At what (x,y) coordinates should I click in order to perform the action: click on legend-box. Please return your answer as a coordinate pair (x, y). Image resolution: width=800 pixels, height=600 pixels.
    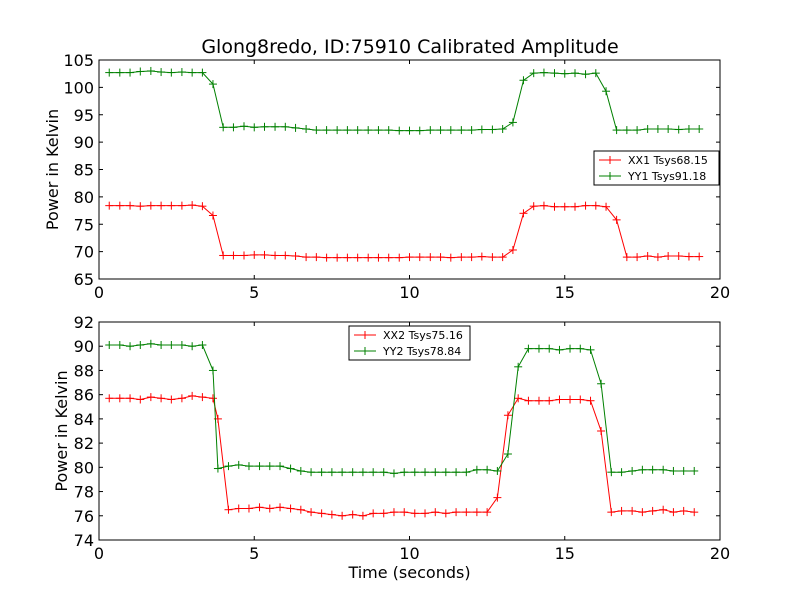
    Looking at the image, I should click on (409, 343).